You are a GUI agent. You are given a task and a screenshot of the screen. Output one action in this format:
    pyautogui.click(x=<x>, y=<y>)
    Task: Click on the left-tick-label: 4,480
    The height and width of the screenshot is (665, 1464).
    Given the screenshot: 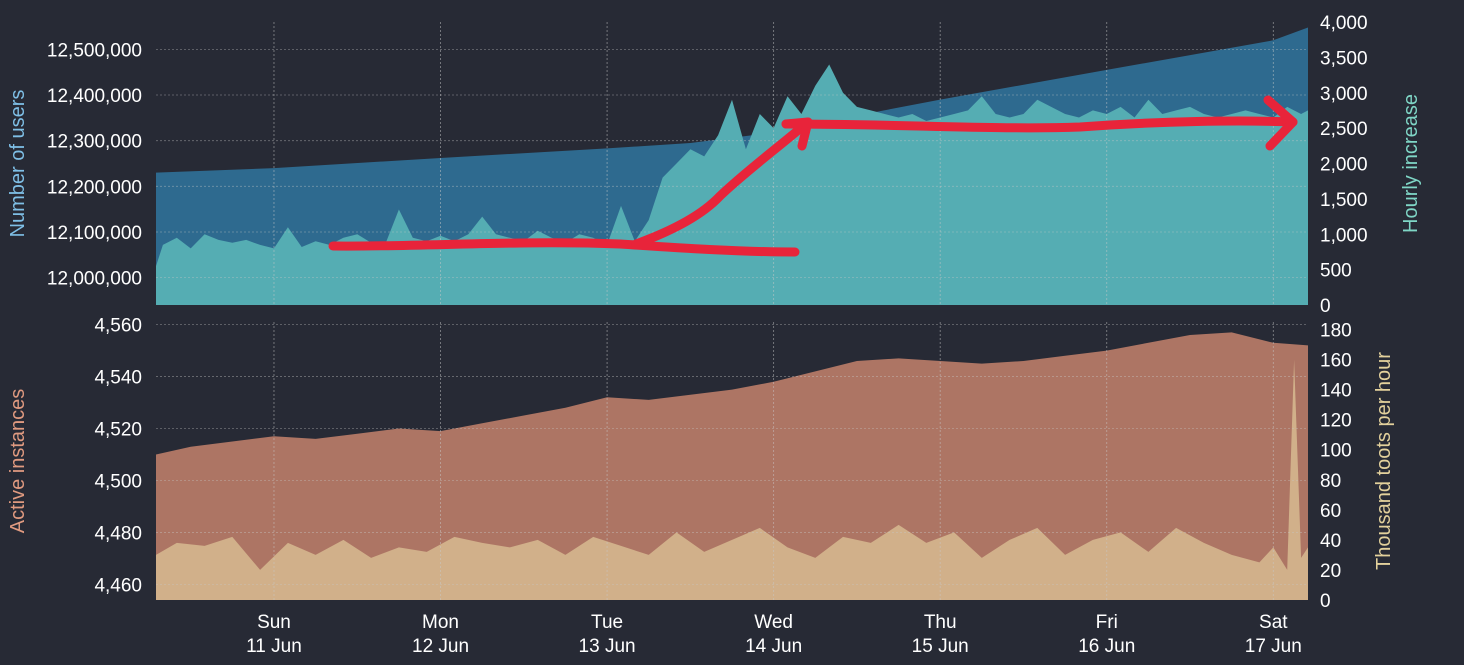 What is the action you would take?
    pyautogui.click(x=118, y=533)
    